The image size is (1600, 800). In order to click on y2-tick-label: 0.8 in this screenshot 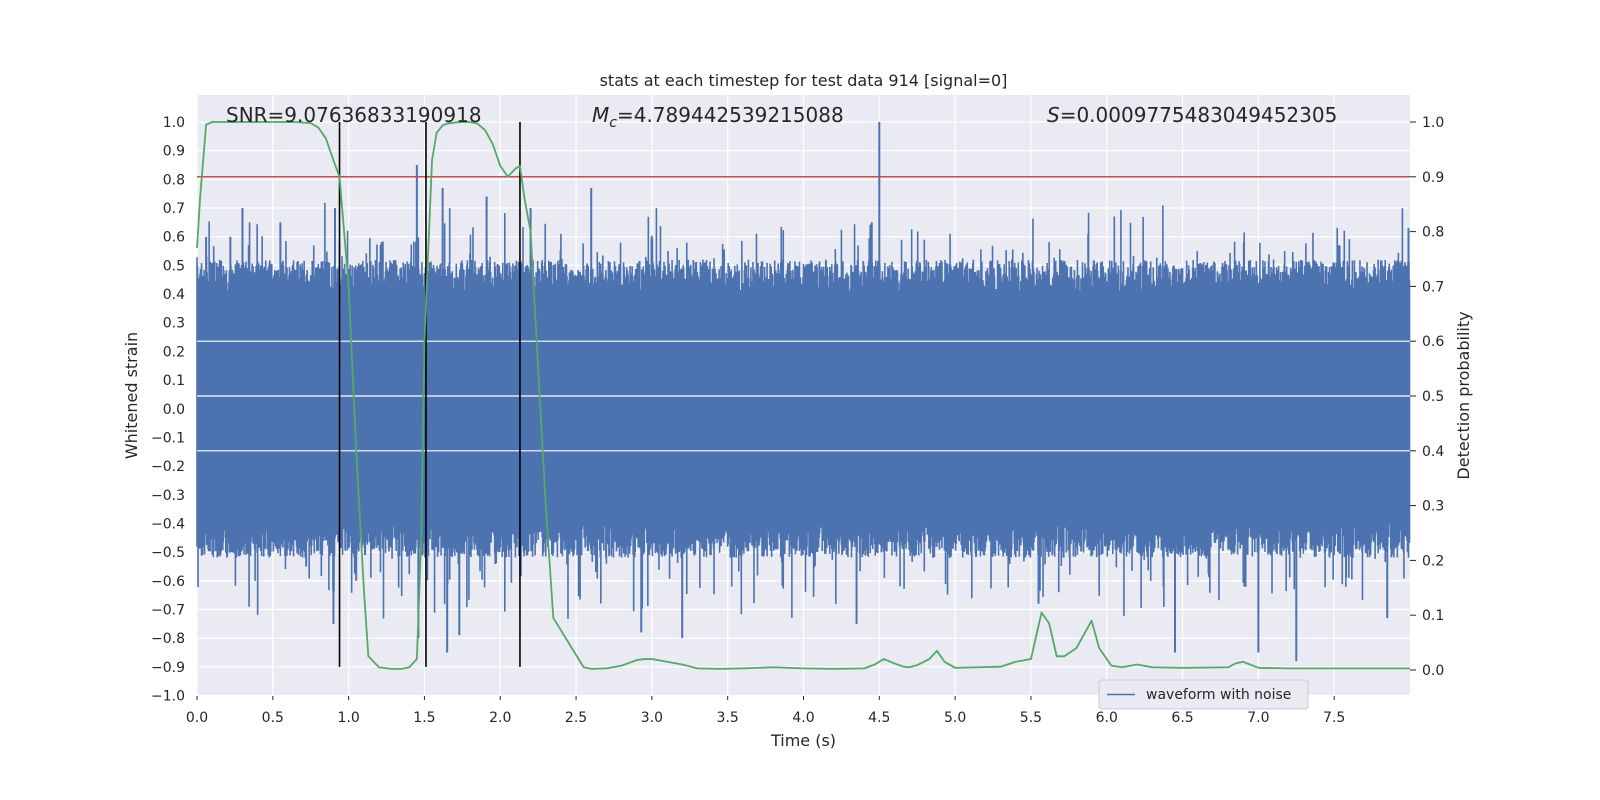, I will do `click(1433, 233)`.